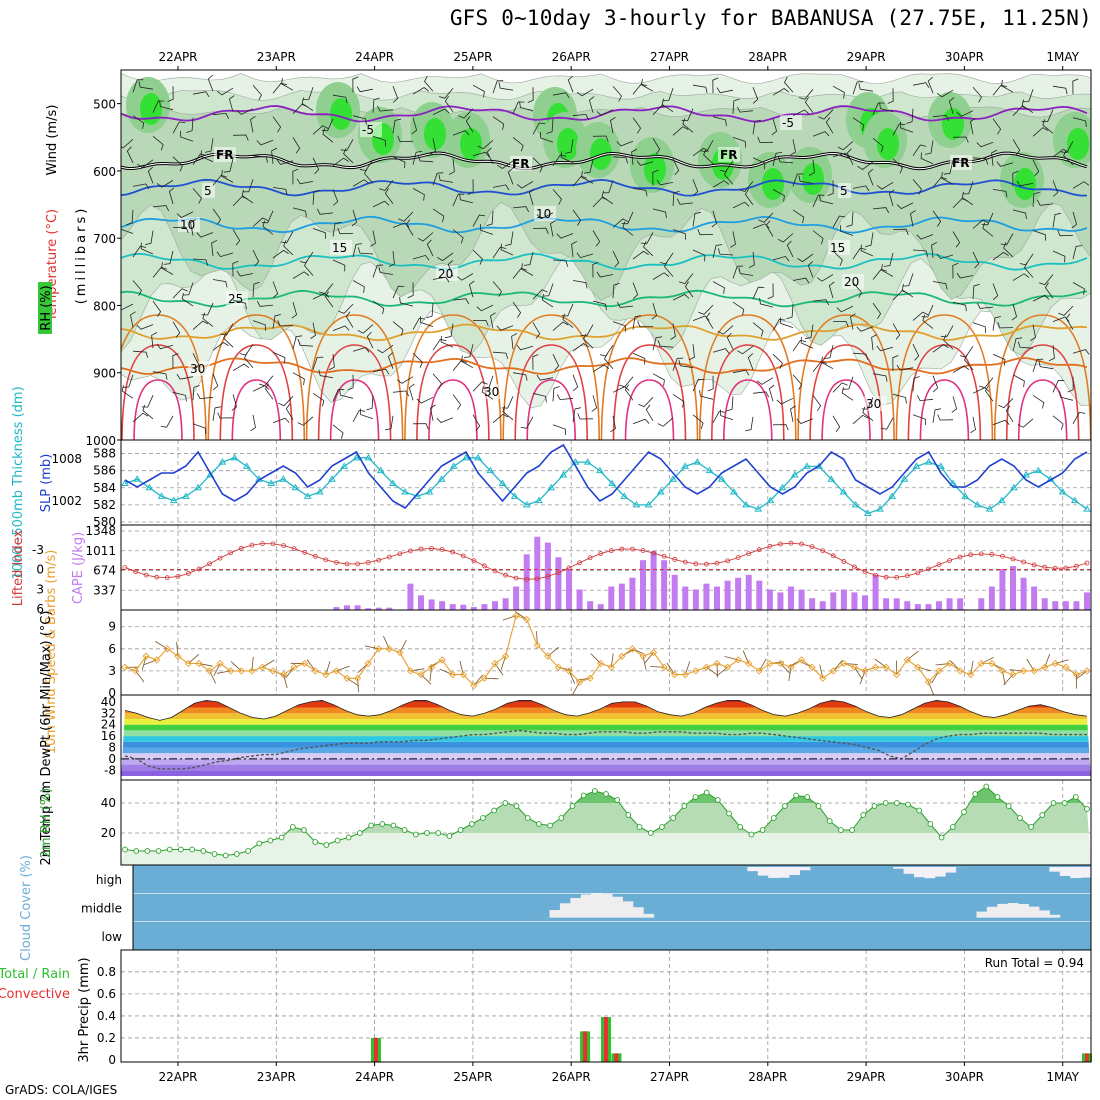 Image resolution: width=1100 pixels, height=1100 pixels. I want to click on date-label-top: 30APR, so click(964, 57).